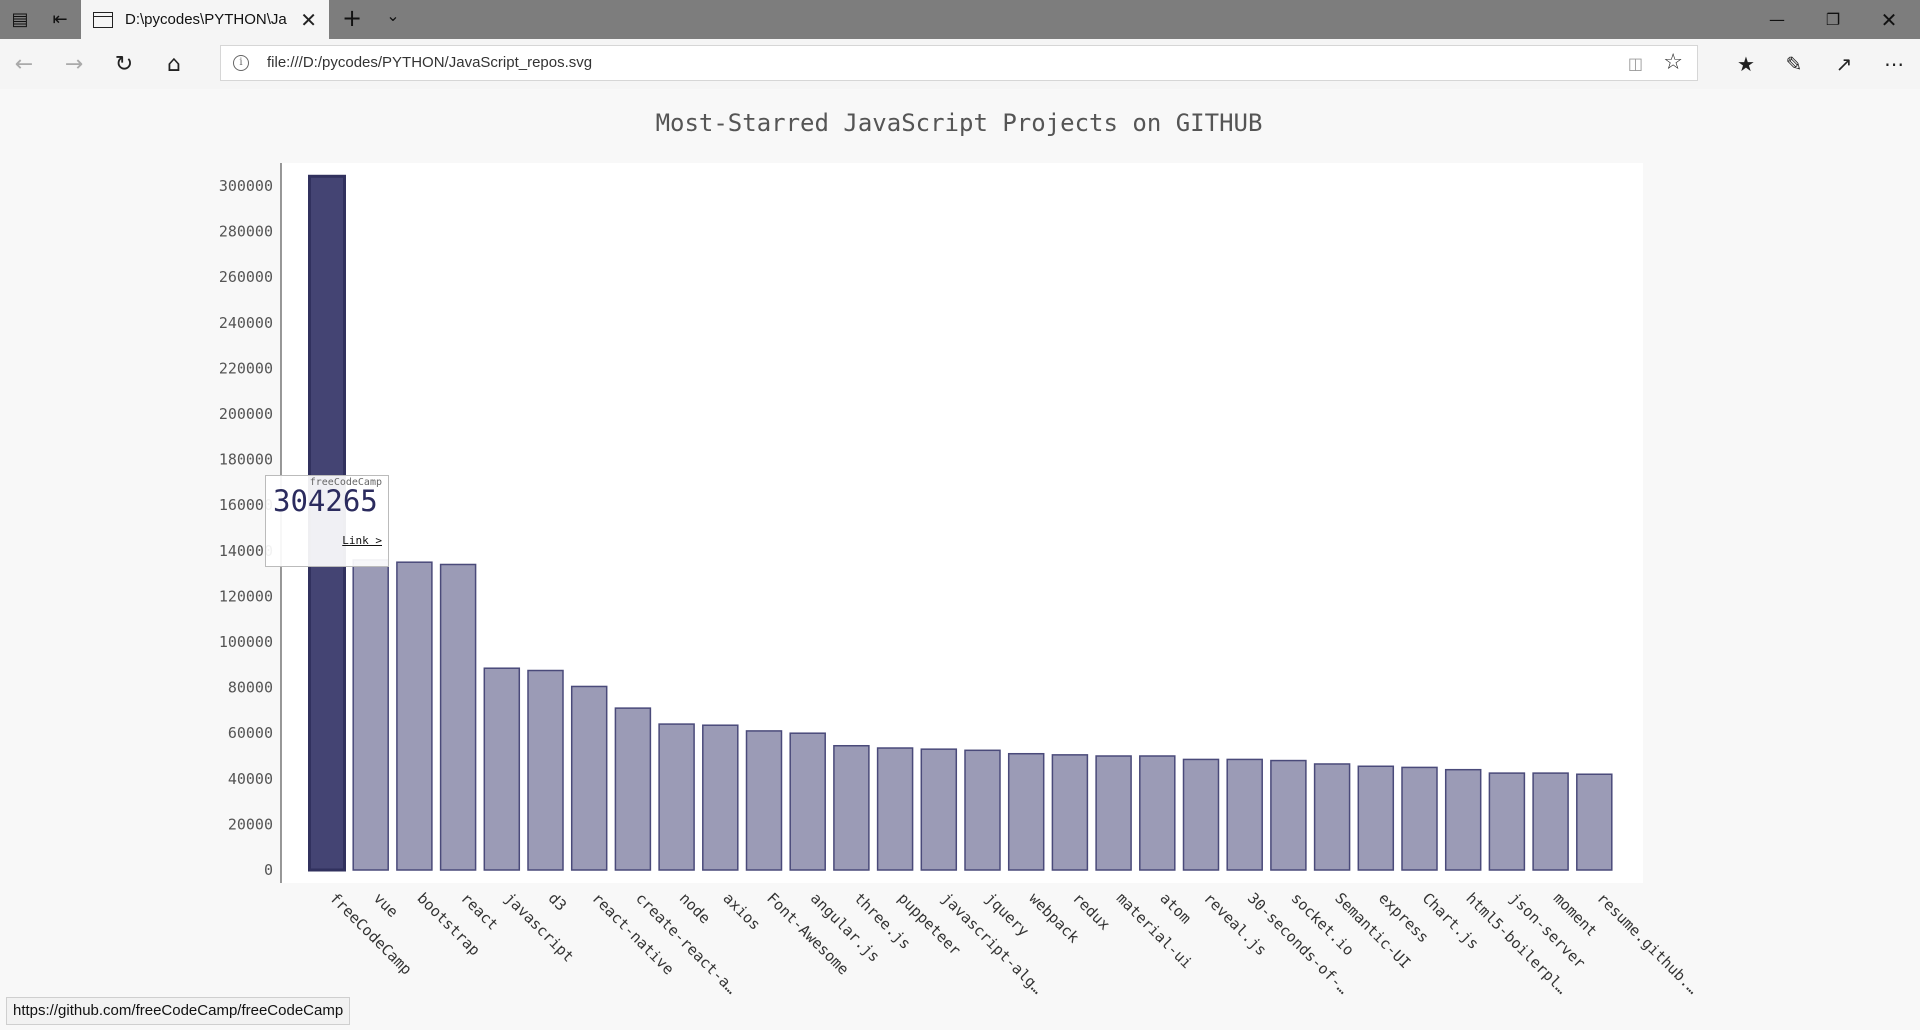 The image size is (1920, 1030). What do you see at coordinates (246, 551) in the screenshot?
I see `y-tick-label: 140000` at bounding box center [246, 551].